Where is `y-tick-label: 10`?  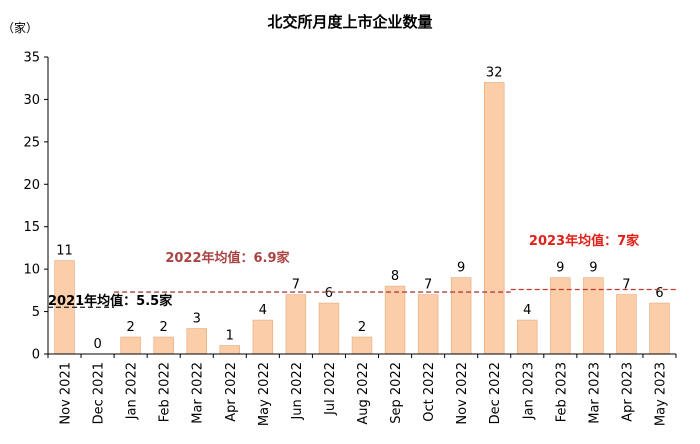 y-tick-label: 10 is located at coordinates (31, 270).